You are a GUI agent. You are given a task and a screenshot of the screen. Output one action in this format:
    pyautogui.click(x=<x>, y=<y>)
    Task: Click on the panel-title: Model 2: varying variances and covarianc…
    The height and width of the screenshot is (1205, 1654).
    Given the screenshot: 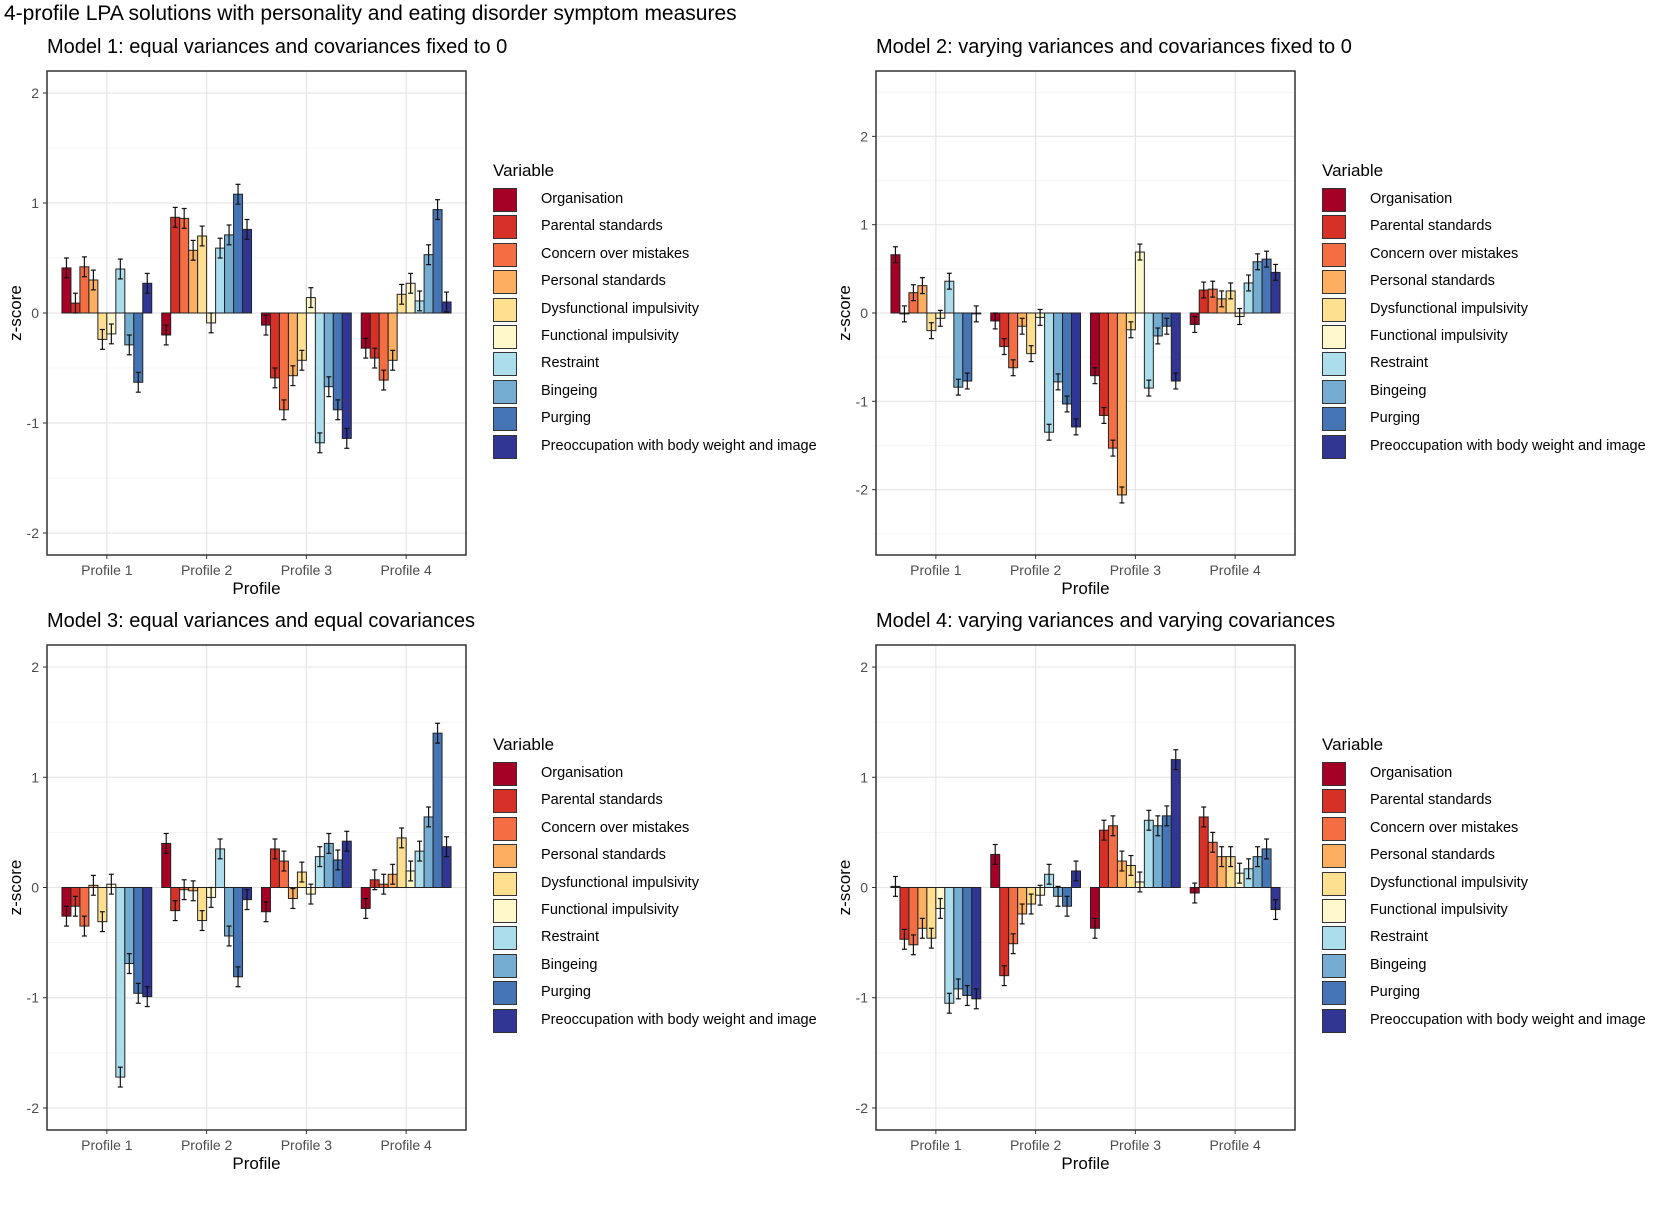 What is the action you would take?
    pyautogui.click(x=1114, y=47)
    